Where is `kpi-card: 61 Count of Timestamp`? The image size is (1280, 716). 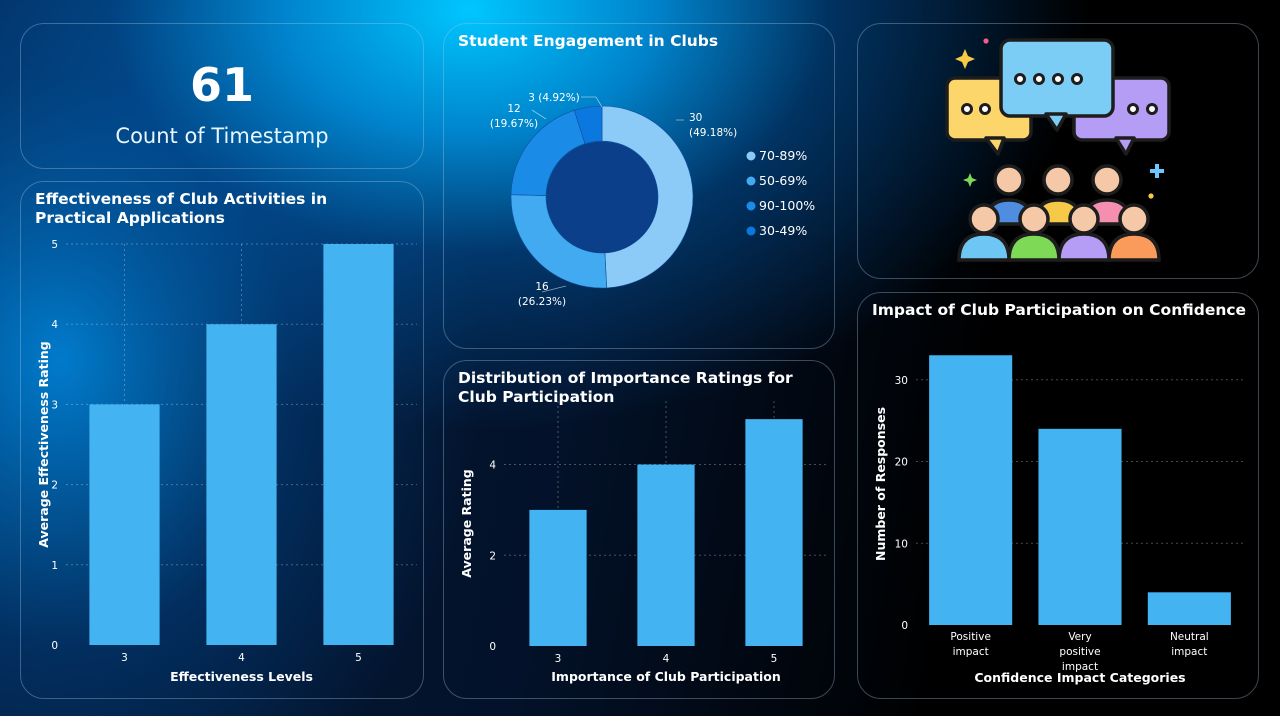 kpi-card: 61 Count of Timestamp is located at coordinates (222, 96).